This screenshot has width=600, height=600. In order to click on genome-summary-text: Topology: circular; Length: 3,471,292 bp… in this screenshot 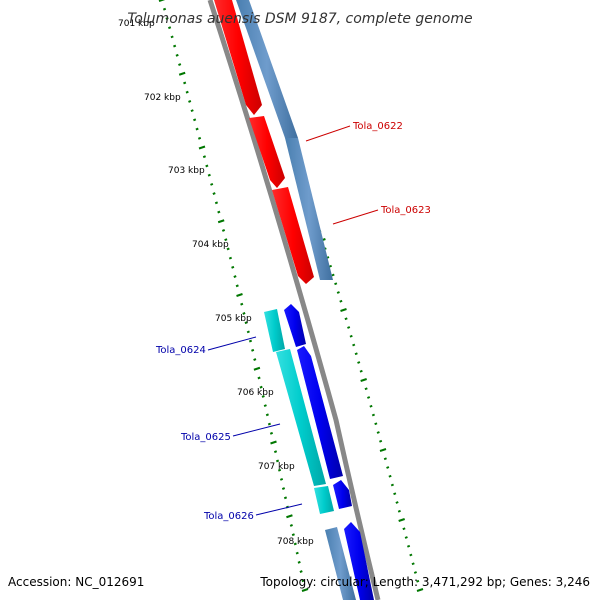, I will do `click(424, 582)`.